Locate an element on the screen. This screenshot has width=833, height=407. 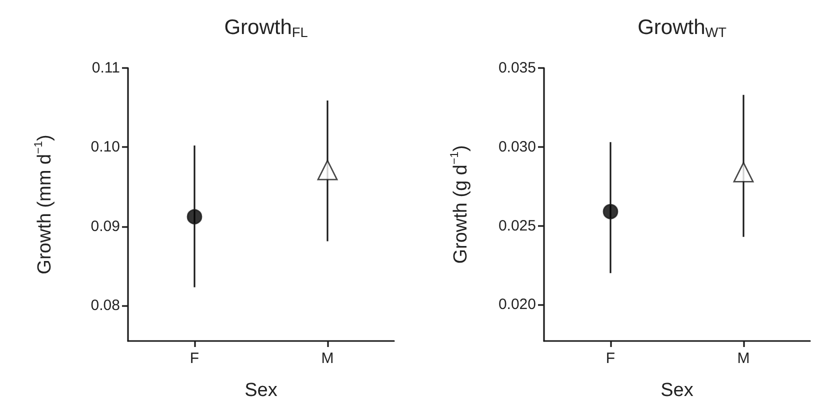
y-axis-title: Growth (g d−1) is located at coordinates (460, 204).